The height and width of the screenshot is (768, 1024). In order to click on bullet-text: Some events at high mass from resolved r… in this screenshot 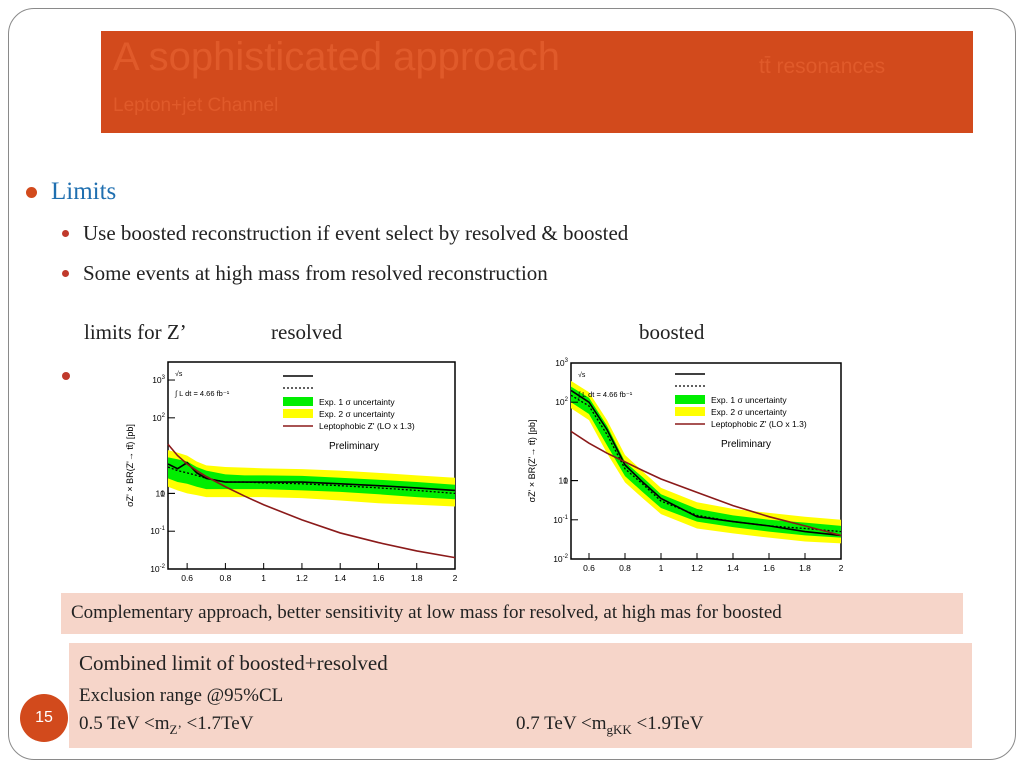, I will do `click(315, 273)`.